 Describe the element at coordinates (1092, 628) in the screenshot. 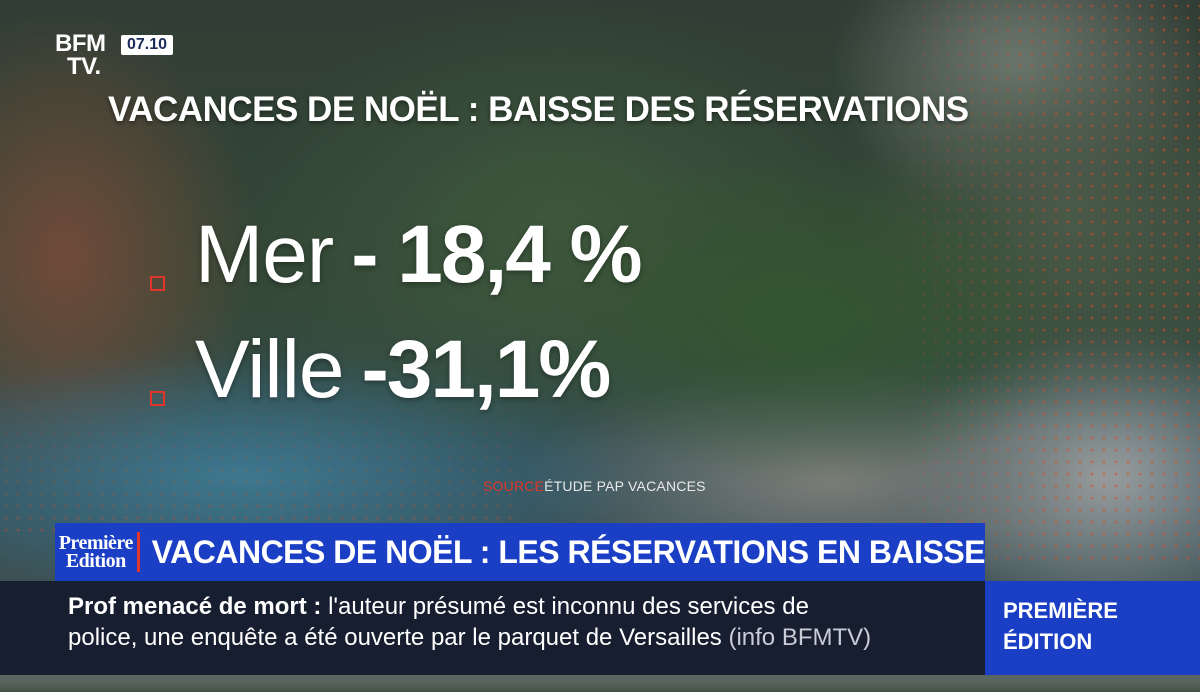

I see `program-badge: PREMIÈRE ÉDITION` at that location.